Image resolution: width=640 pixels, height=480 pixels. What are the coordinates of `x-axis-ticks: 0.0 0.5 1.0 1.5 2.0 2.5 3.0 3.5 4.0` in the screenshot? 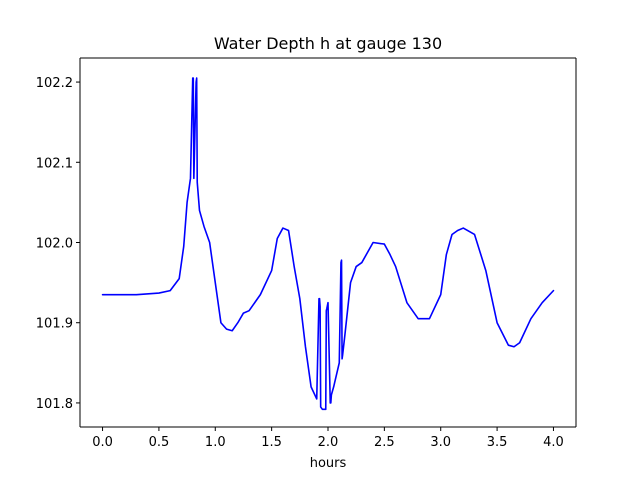 It's located at (328, 438).